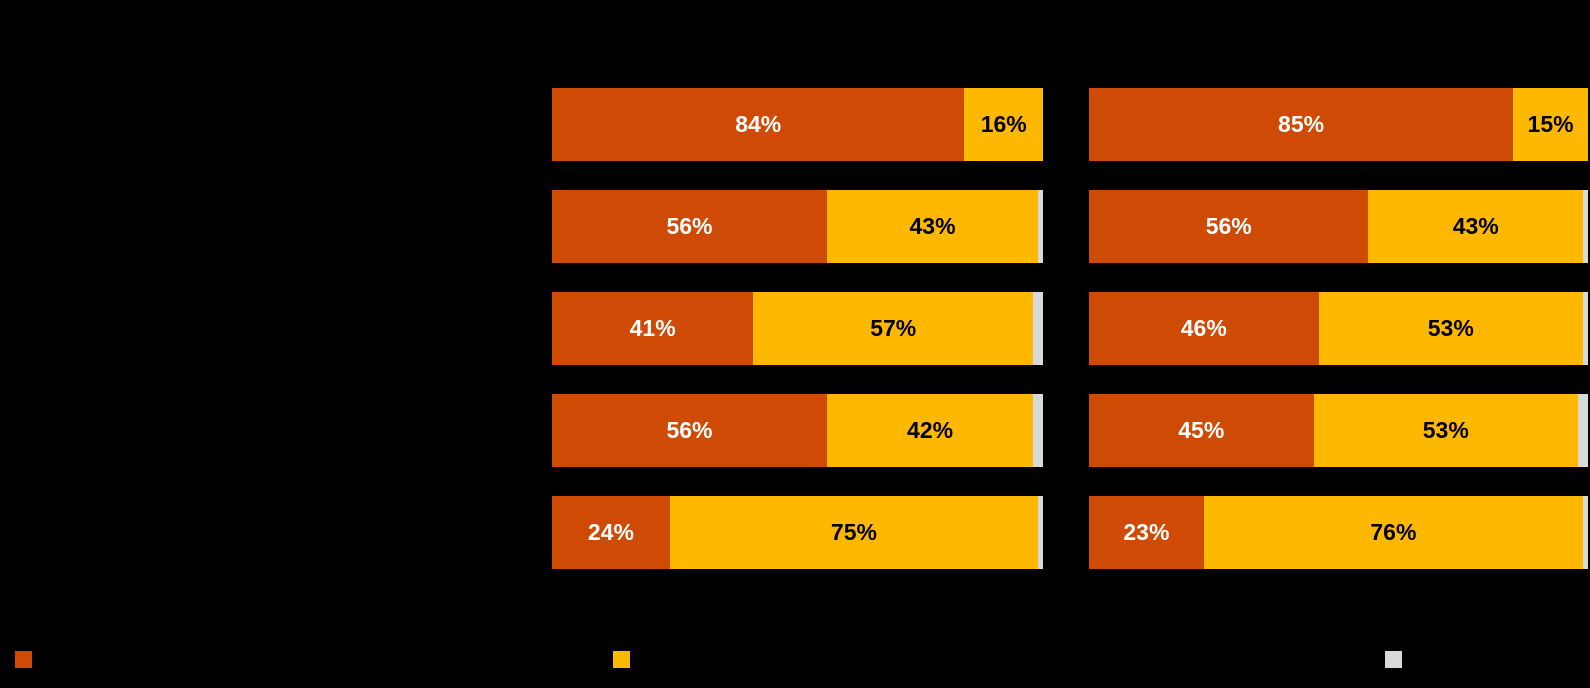 The image size is (1590, 688). I want to click on legend-swatch-series1, so click(23, 659).